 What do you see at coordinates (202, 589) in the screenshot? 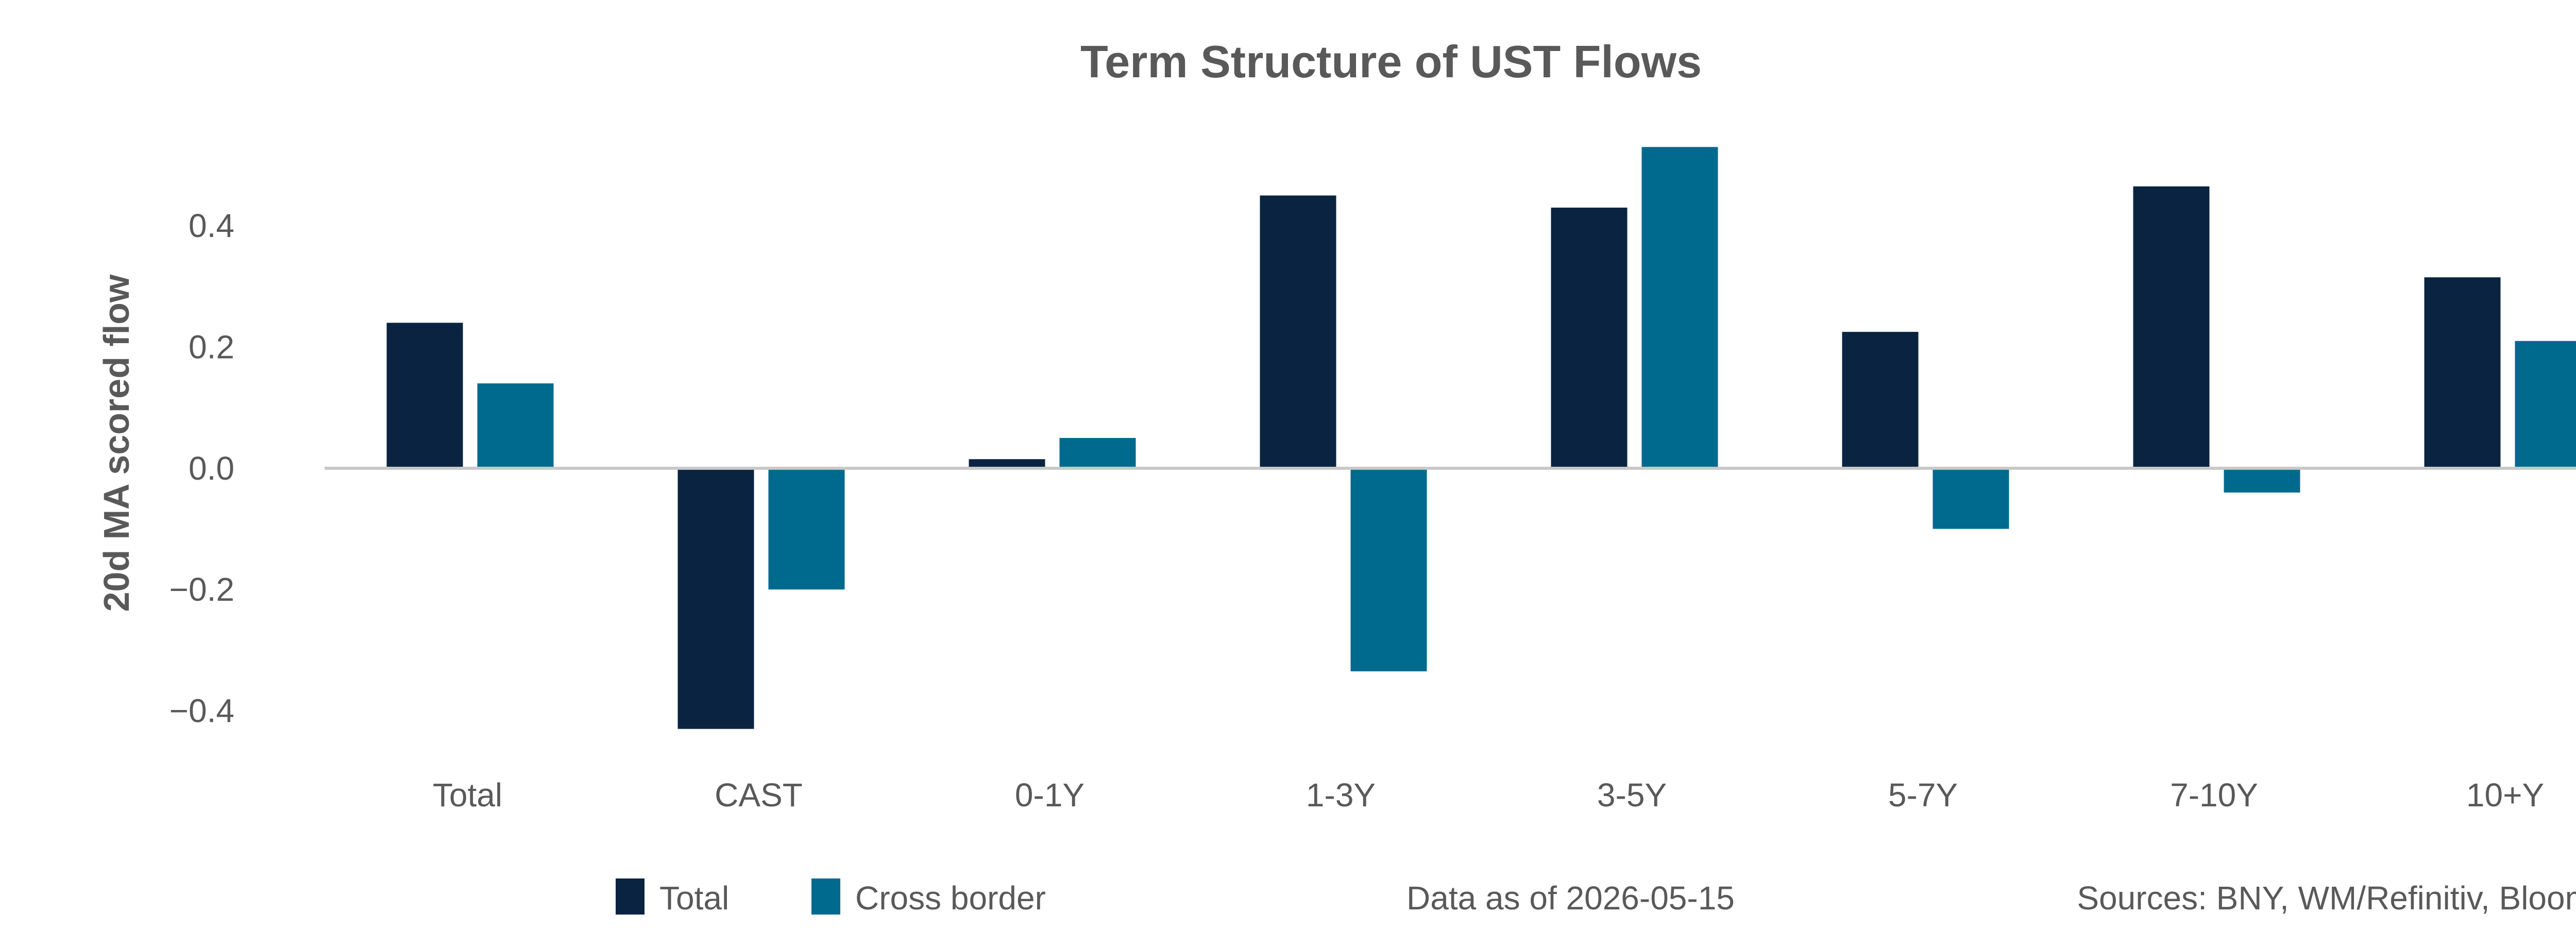
I see `y-tick-label: −0.2` at bounding box center [202, 589].